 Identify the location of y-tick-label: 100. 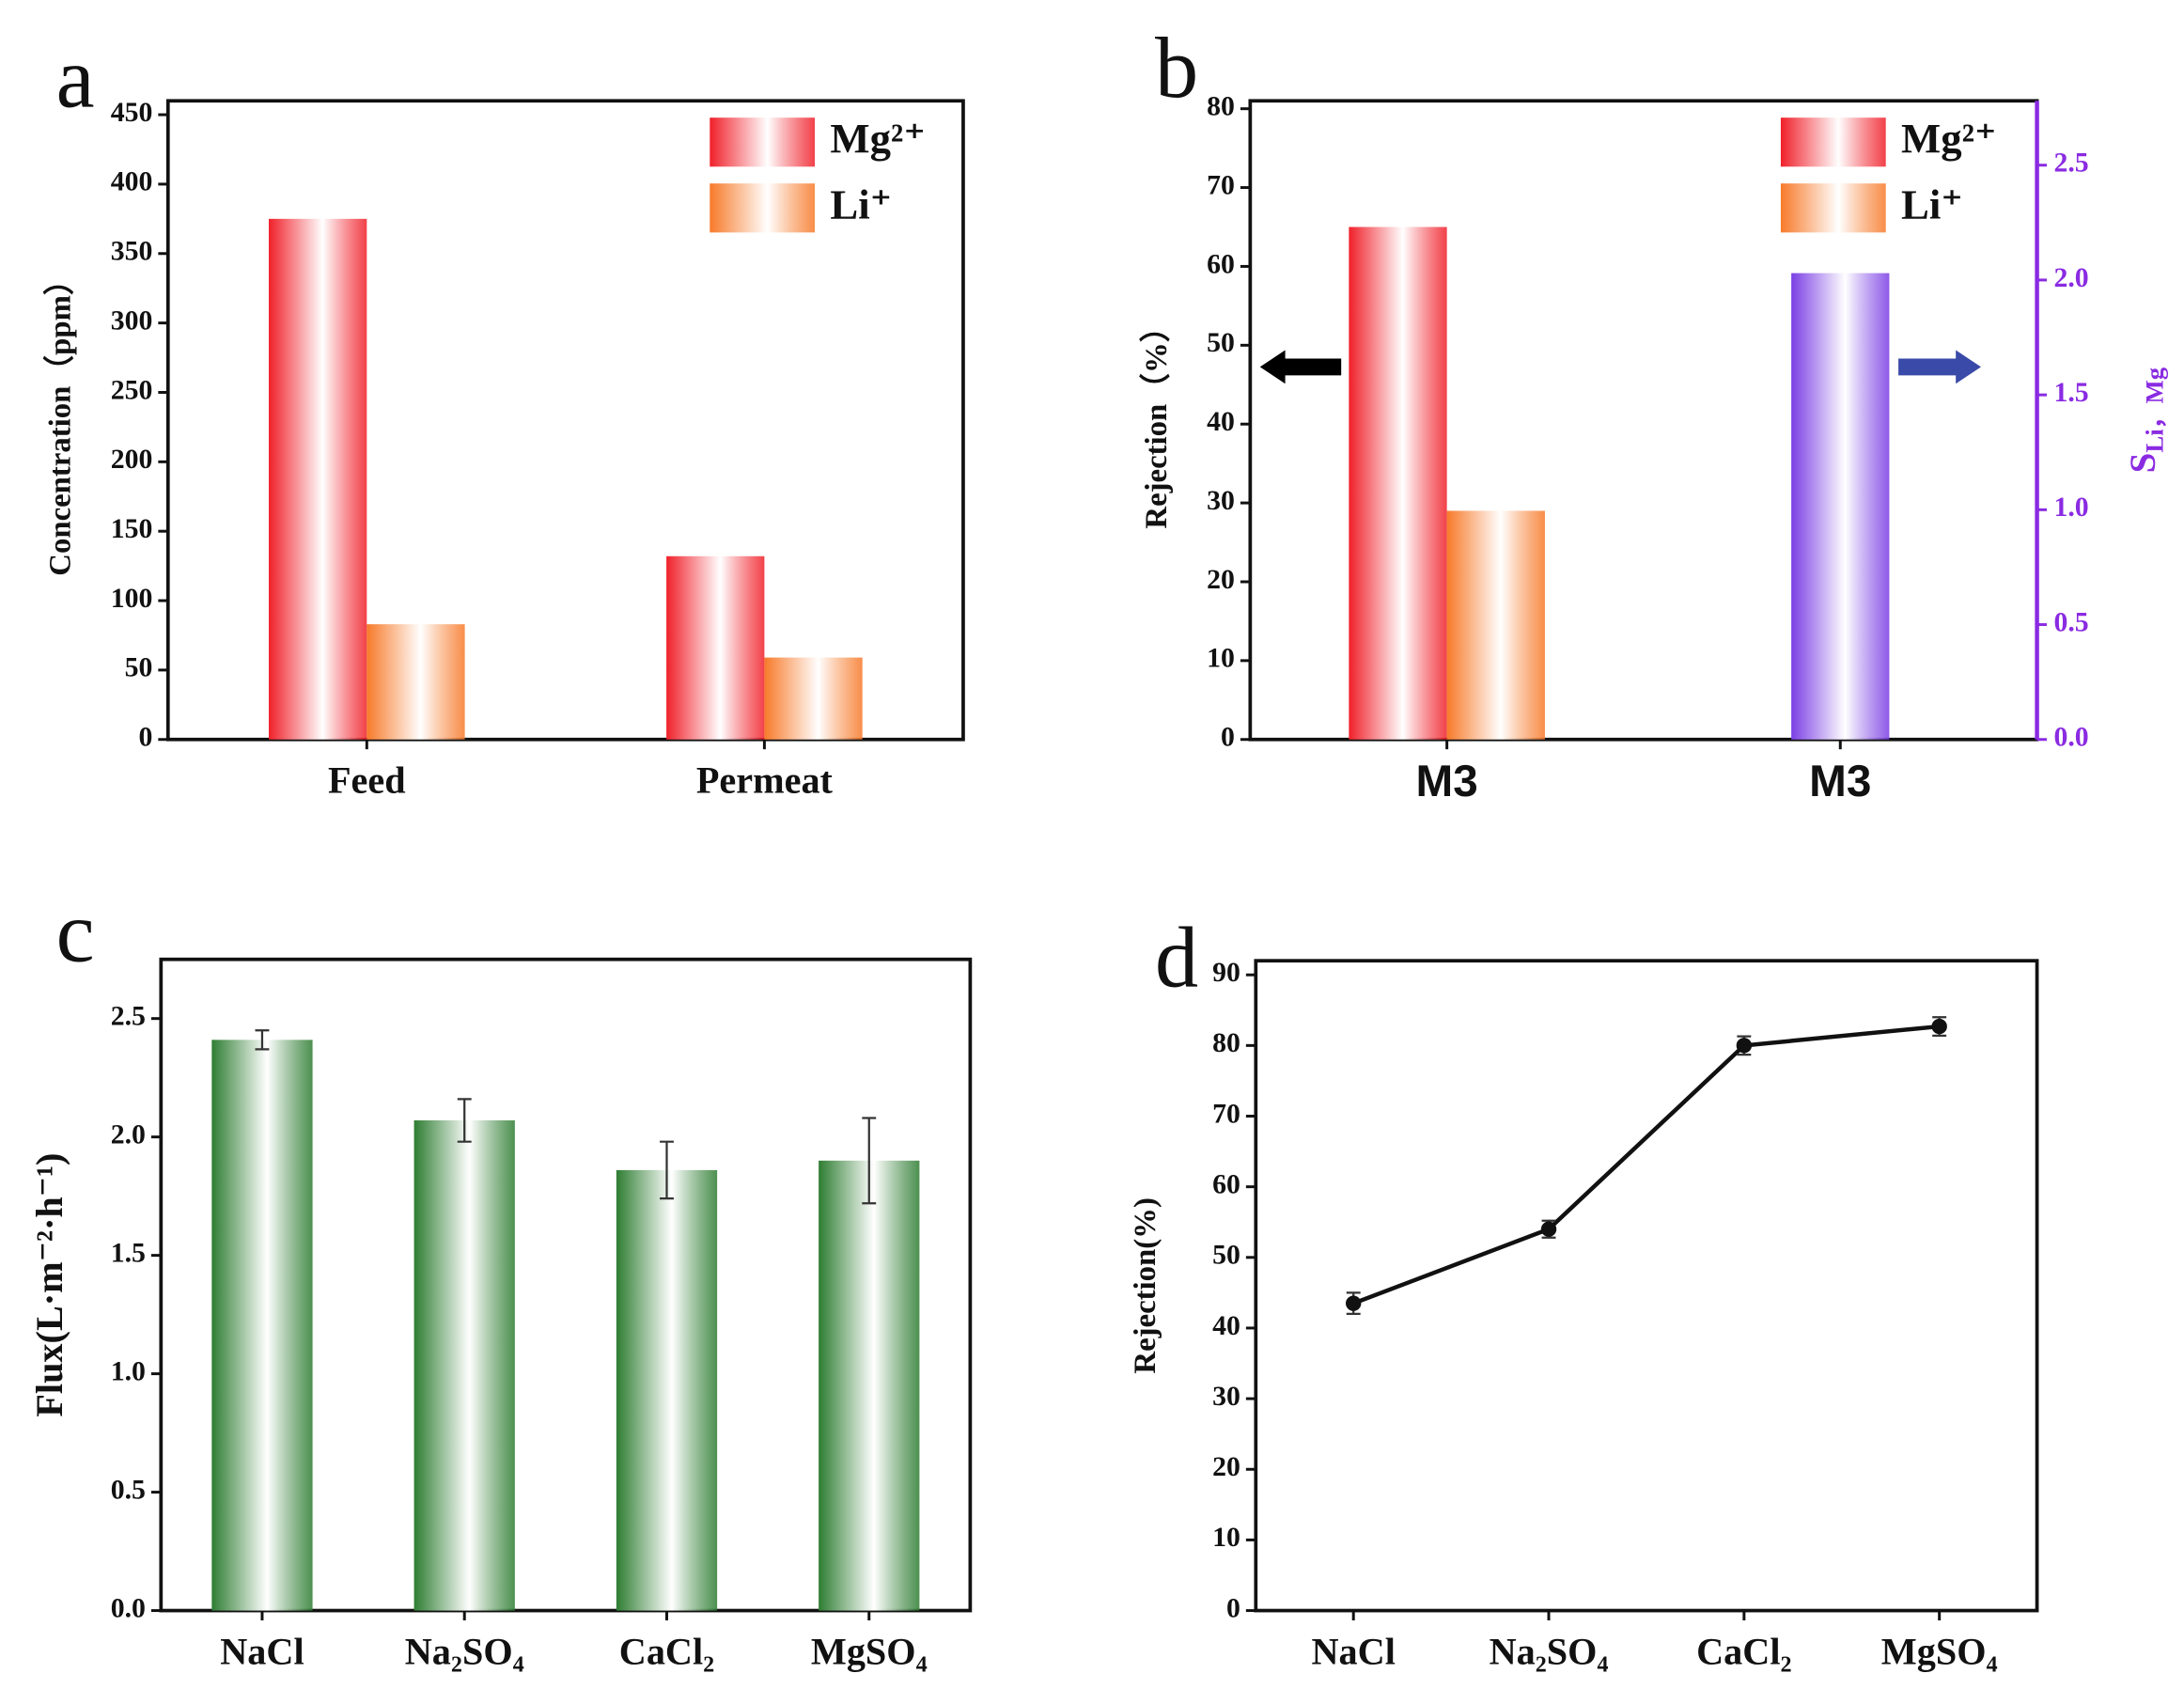
(132, 598).